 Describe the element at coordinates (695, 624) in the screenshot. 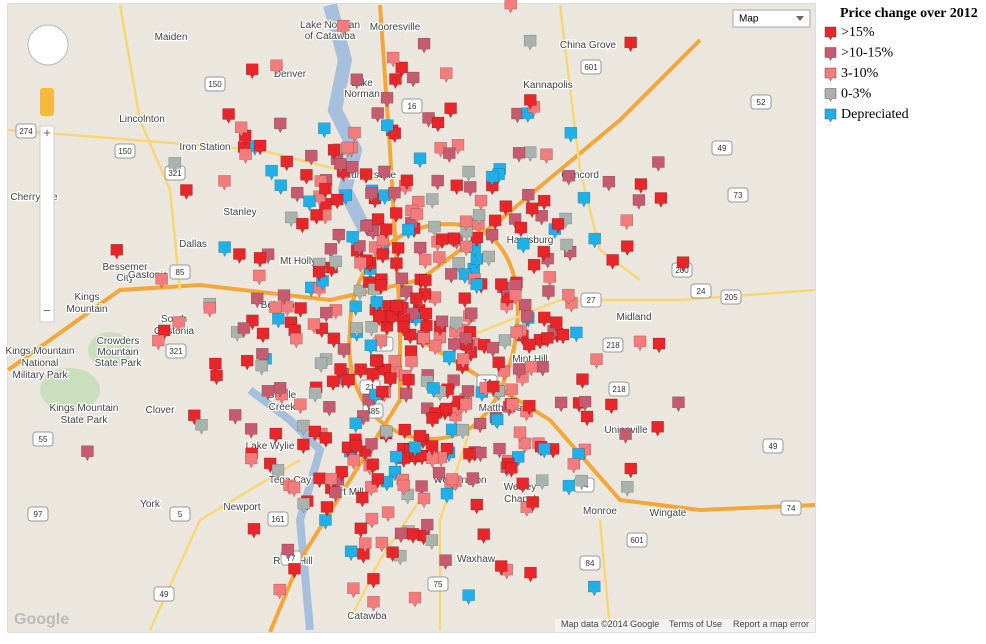

I see `terms-link: Terms of Use` at that location.